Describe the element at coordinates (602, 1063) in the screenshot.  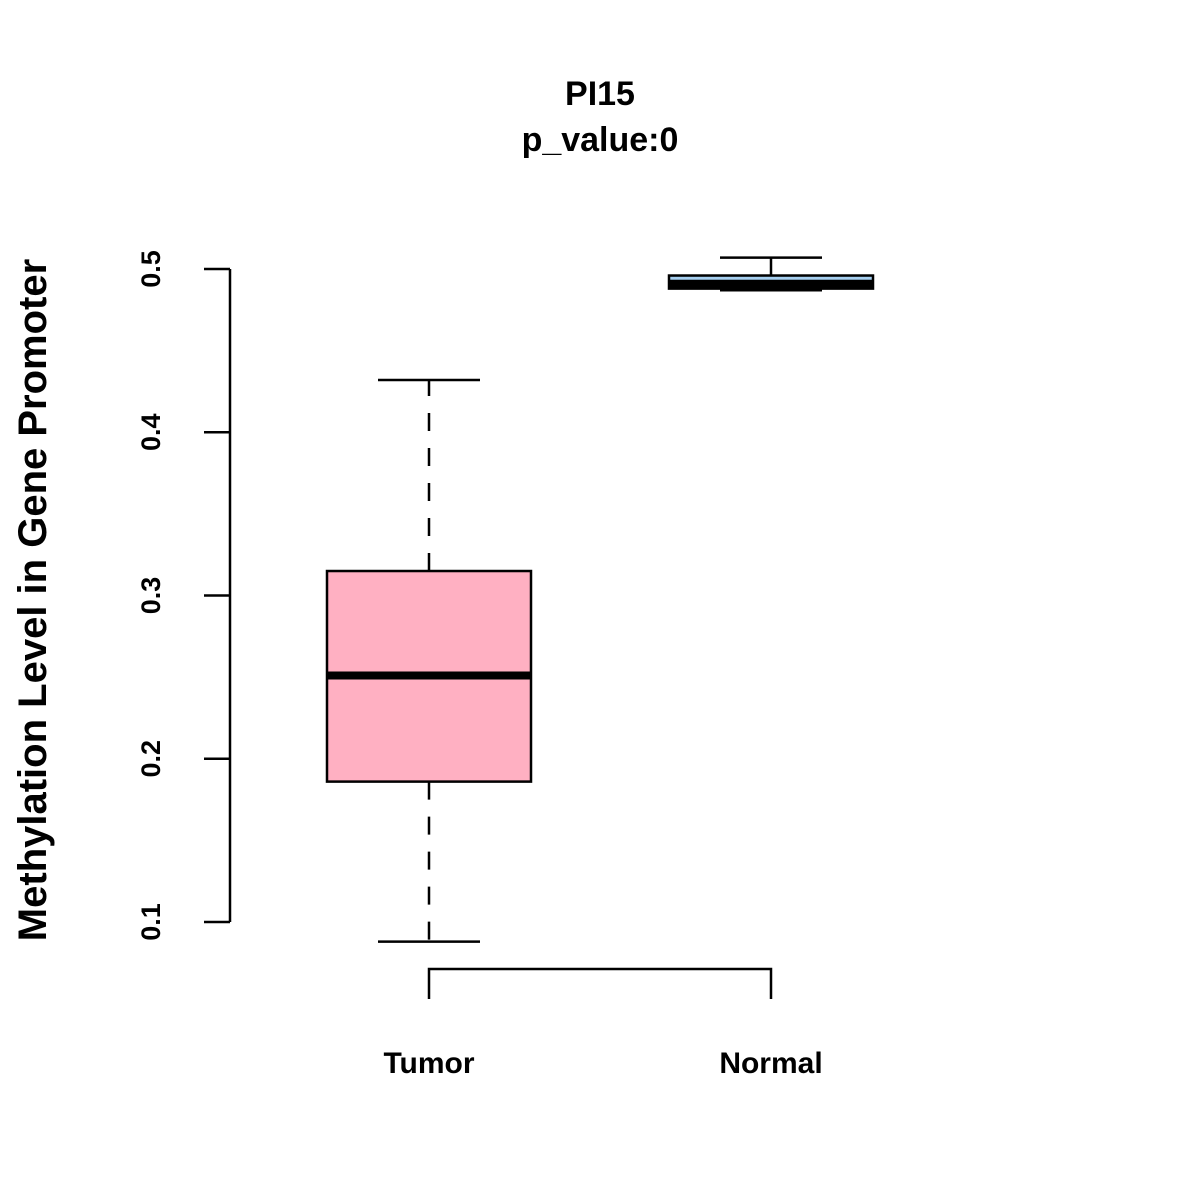
I see `category-labels: Tumor Normal` at that location.